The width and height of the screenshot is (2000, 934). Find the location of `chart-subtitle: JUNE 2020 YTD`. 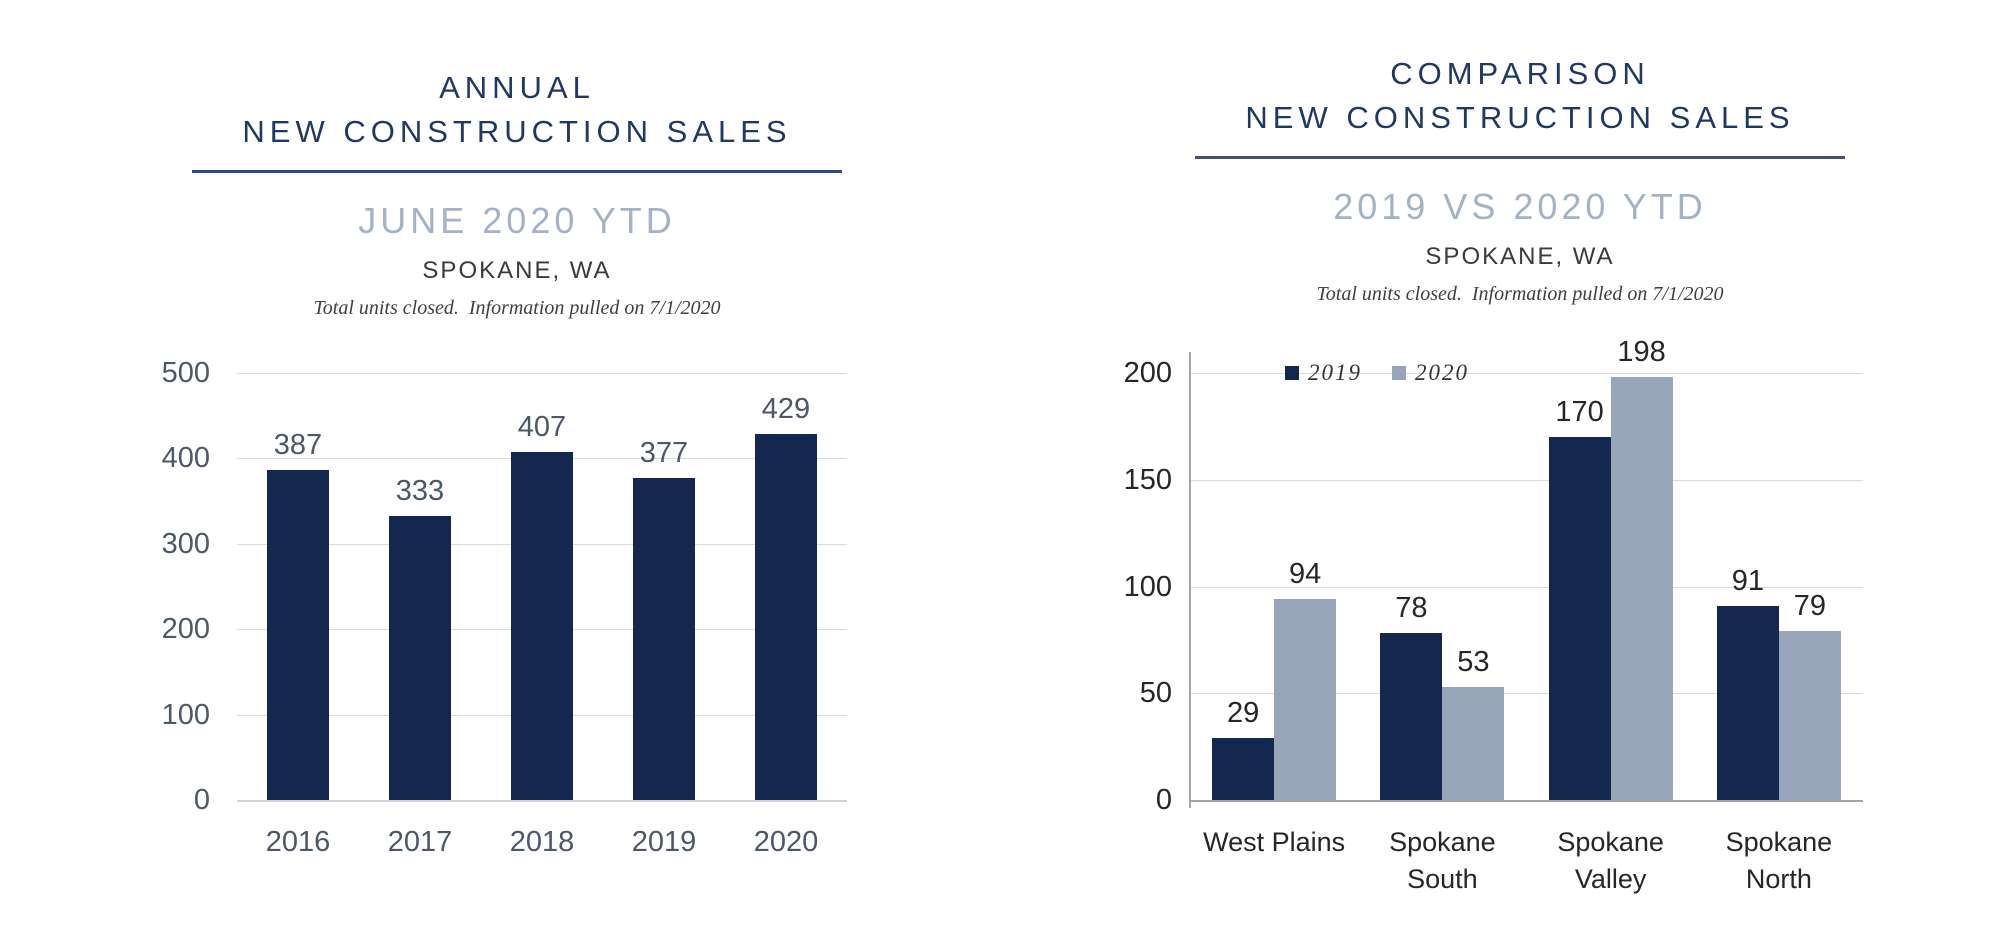

chart-subtitle: JUNE 2020 YTD is located at coordinates (517, 220).